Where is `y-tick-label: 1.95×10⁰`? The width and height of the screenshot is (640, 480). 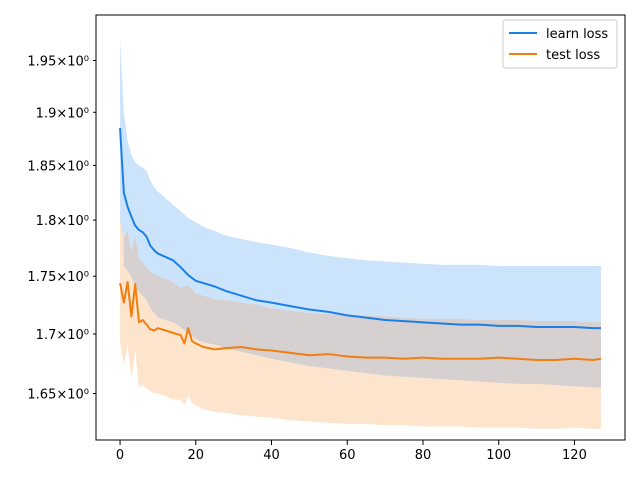
y-tick-label: 1.95×10⁰ is located at coordinates (58, 61).